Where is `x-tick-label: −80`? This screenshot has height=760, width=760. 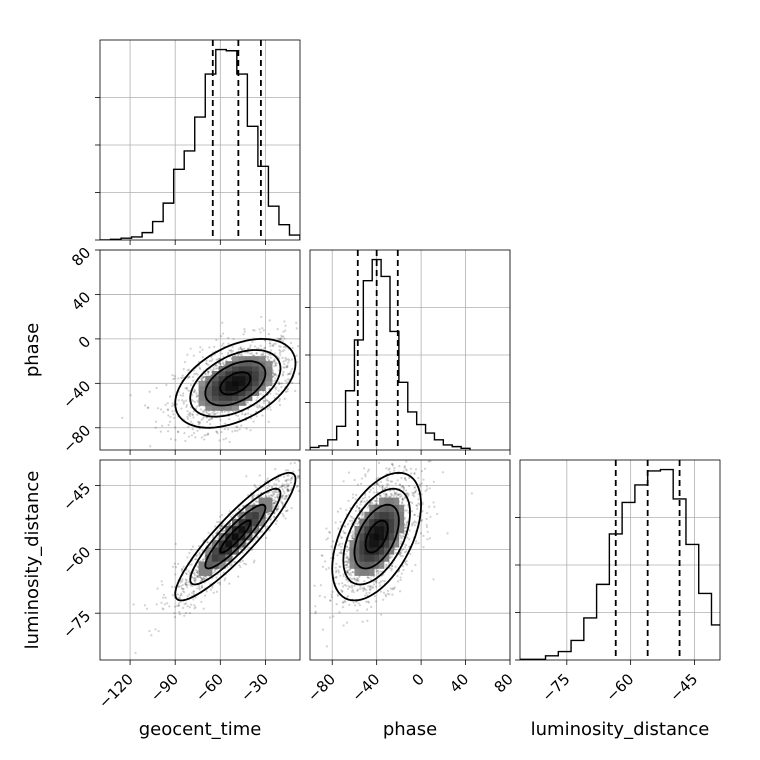 x-tick-label: −80 is located at coordinates (321, 687).